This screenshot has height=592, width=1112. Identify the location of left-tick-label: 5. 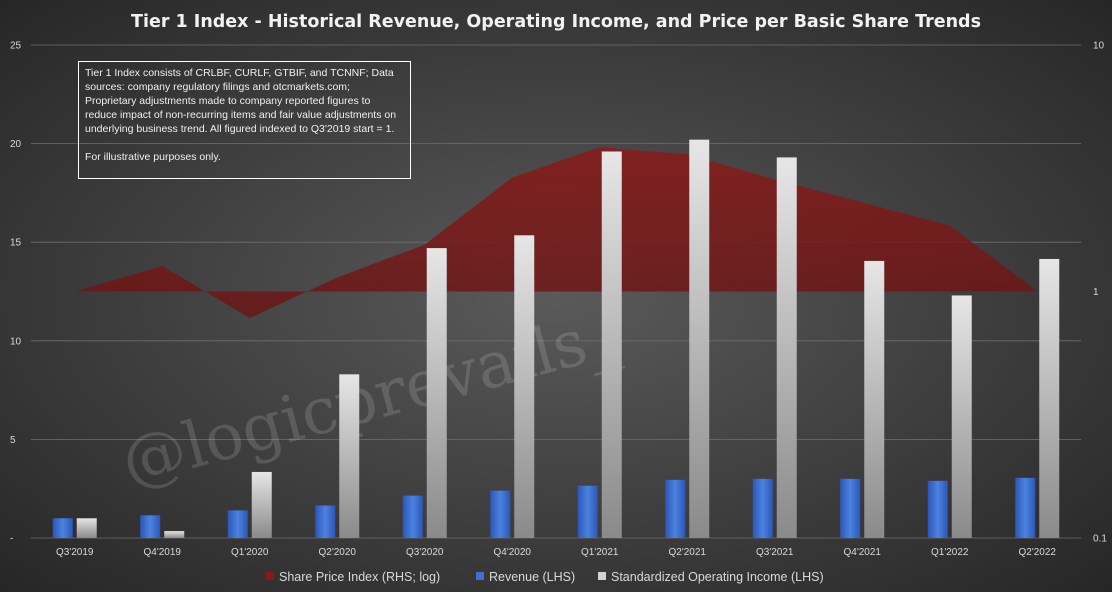
(13, 440).